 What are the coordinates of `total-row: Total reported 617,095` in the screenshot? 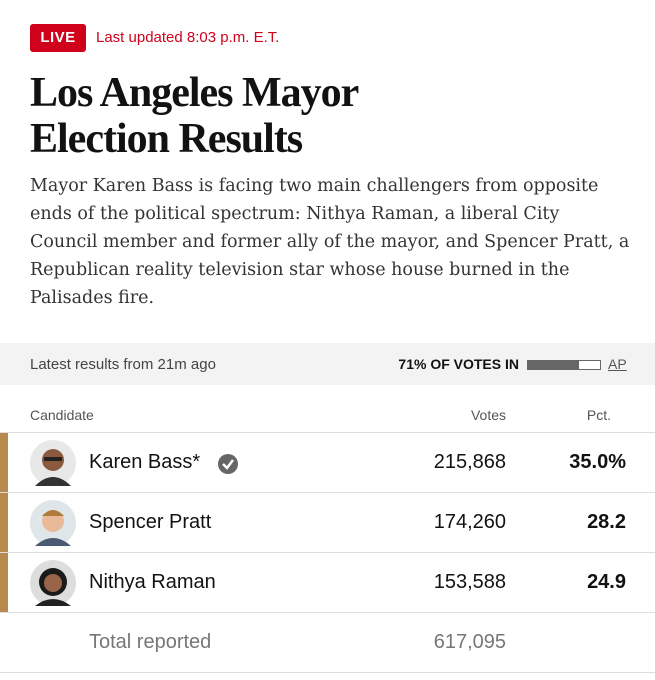 It's located at (327, 642).